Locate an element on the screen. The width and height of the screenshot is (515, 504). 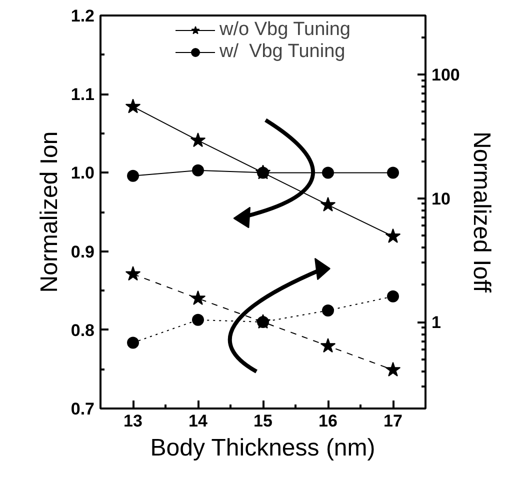
y2-tick-label: 1 is located at coordinates (436, 322).